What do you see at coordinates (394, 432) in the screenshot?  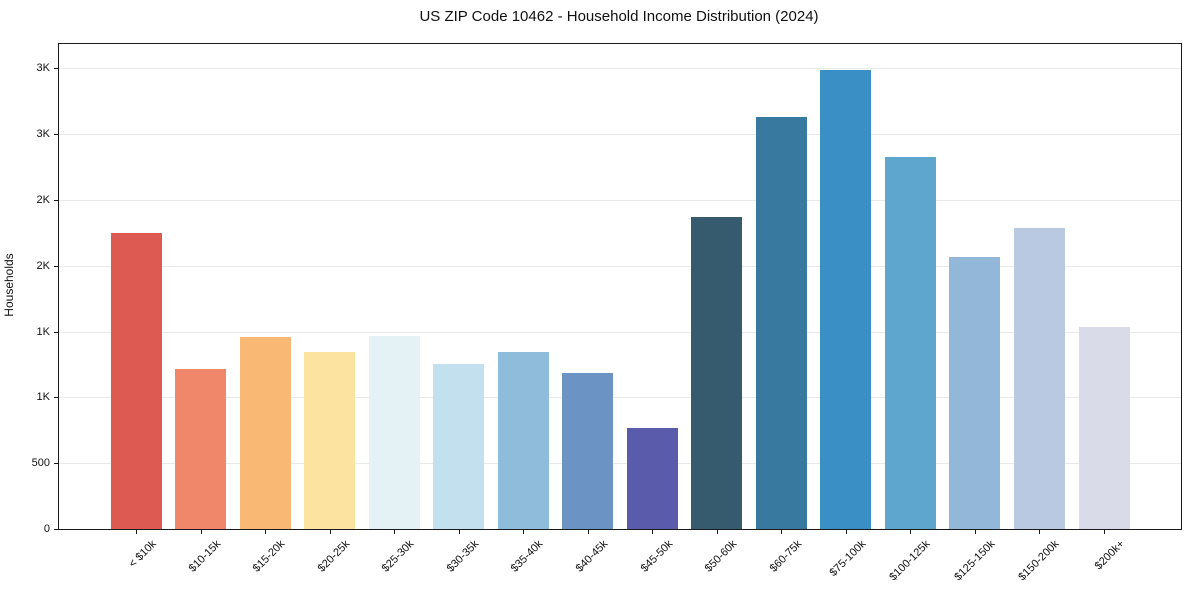 I see `bar-25-30k` at bounding box center [394, 432].